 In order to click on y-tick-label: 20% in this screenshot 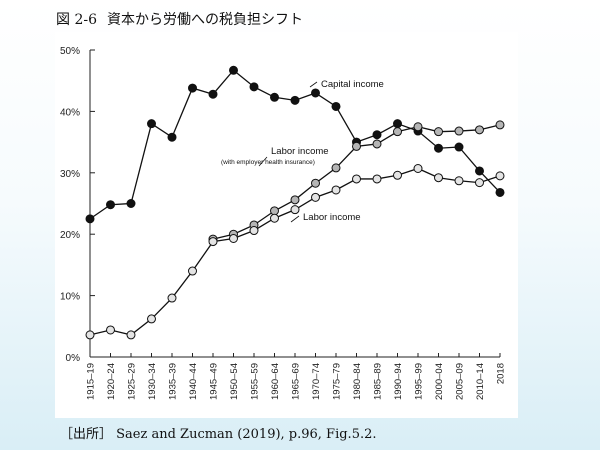, I will do `click(70, 235)`.